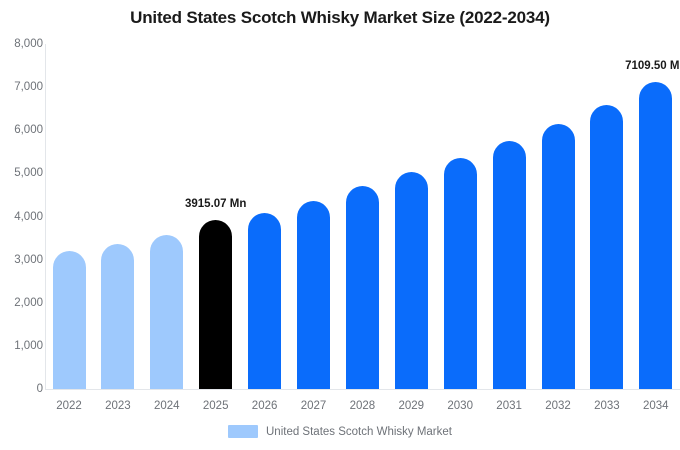 The image size is (680, 450). Describe the element at coordinates (243, 431) in the screenshot. I see `legend-swatch` at that location.